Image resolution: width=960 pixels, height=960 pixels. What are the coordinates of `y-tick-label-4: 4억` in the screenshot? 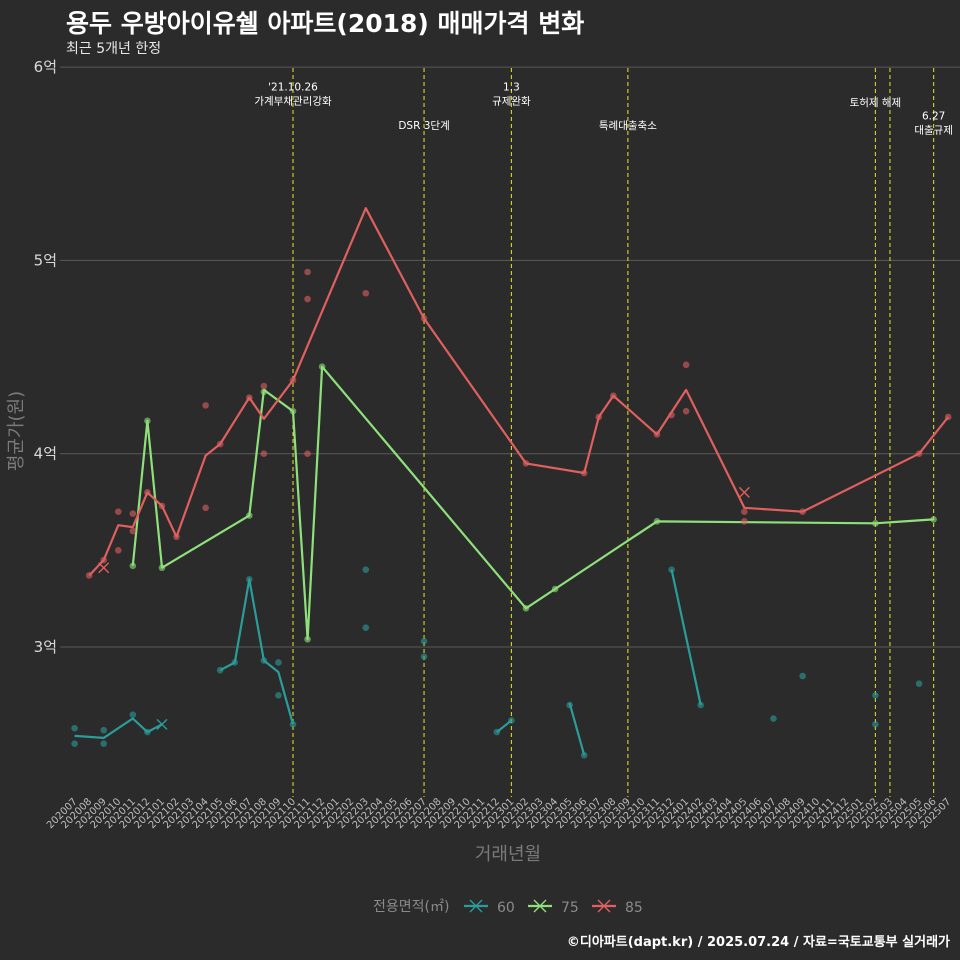 It's located at (45, 454).